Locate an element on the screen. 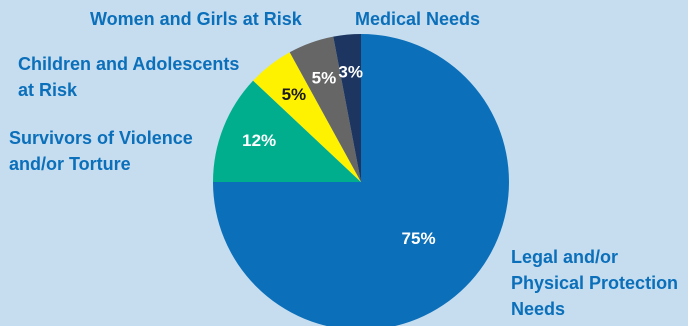 The image size is (688, 326). slice-value-label-children-and-adolescents-at-risk: 5% is located at coordinates (294, 94).